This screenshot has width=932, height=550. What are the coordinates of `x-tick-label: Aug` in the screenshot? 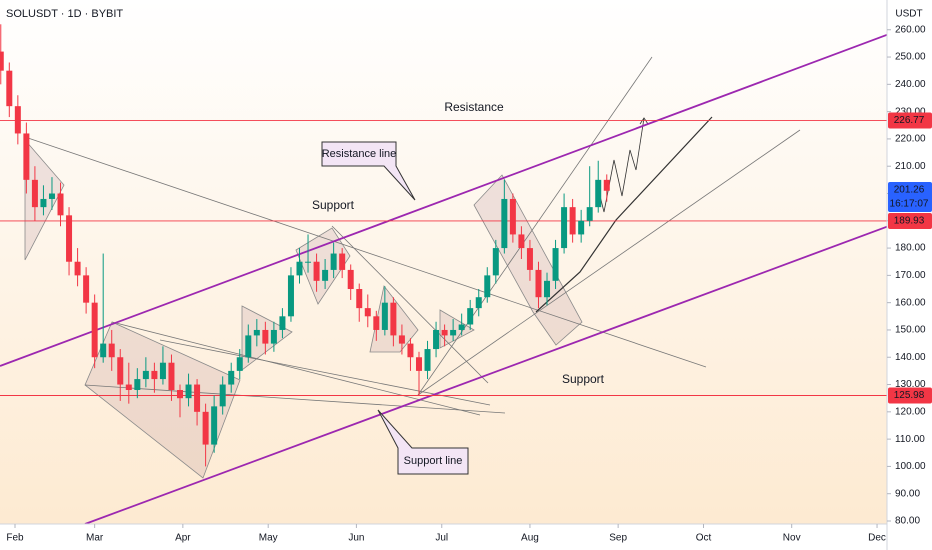 It's located at (530, 538).